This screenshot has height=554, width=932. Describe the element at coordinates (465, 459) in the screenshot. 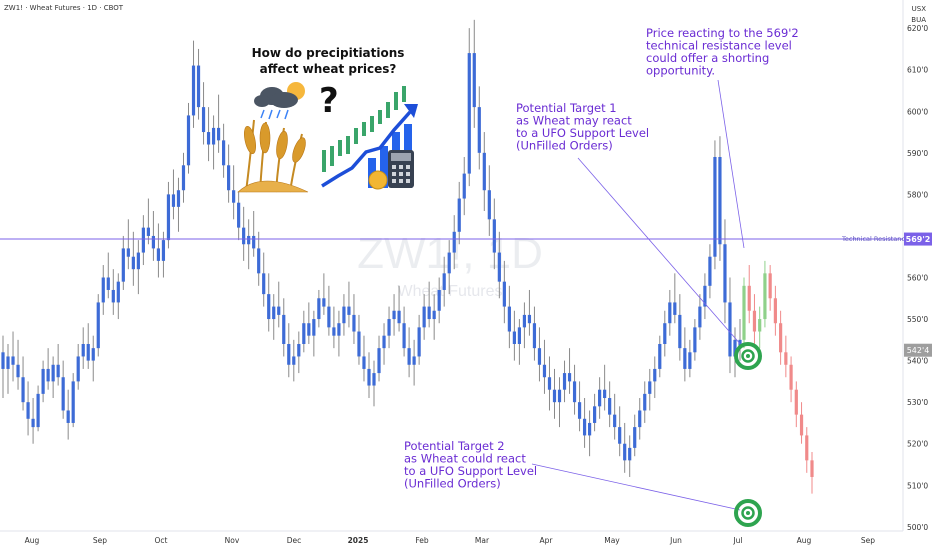

I see `annotation-line: as Wheat could react` at that location.